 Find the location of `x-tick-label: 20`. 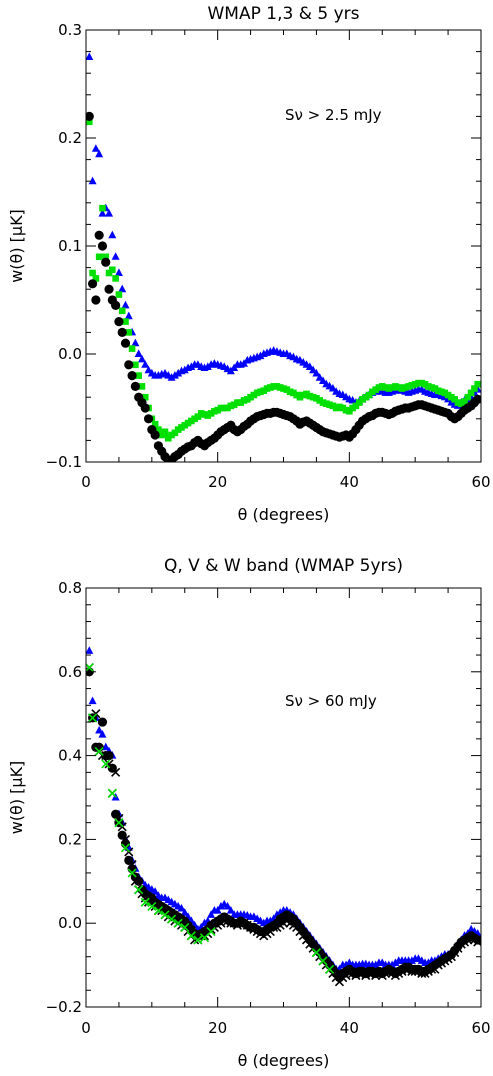

x-tick-label: 20 is located at coordinates (217, 482).